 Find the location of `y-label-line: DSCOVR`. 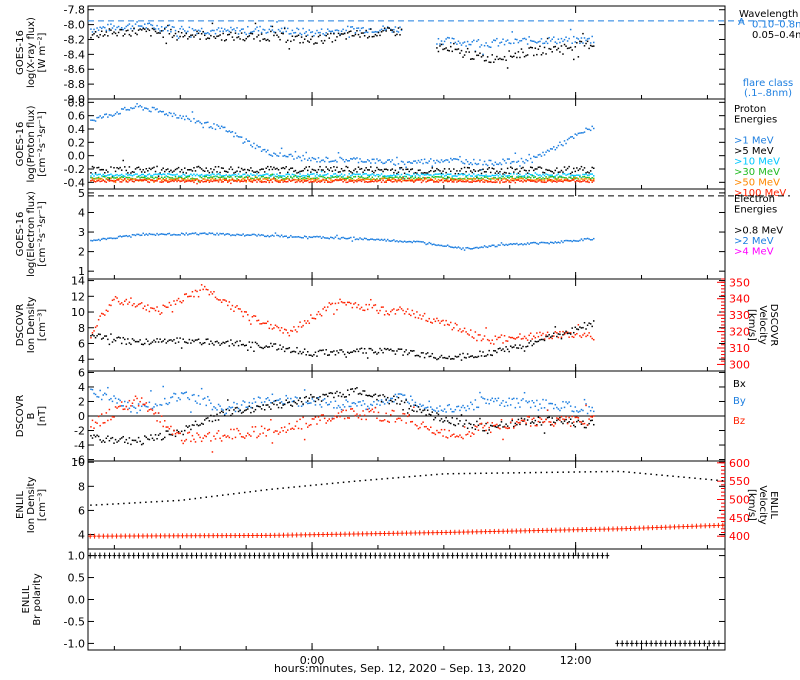

y-label-line: DSCOVR is located at coordinates (20, 325).